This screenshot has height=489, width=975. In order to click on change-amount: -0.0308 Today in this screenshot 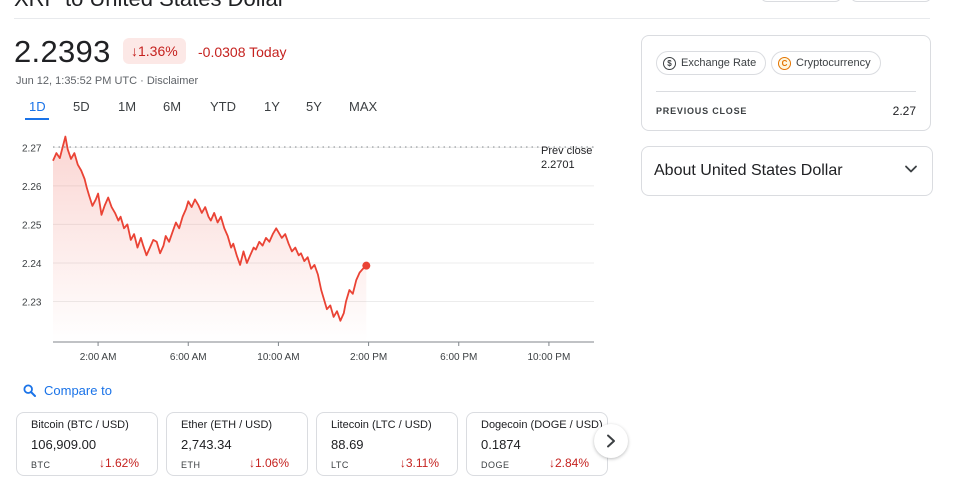, I will do `click(242, 52)`.